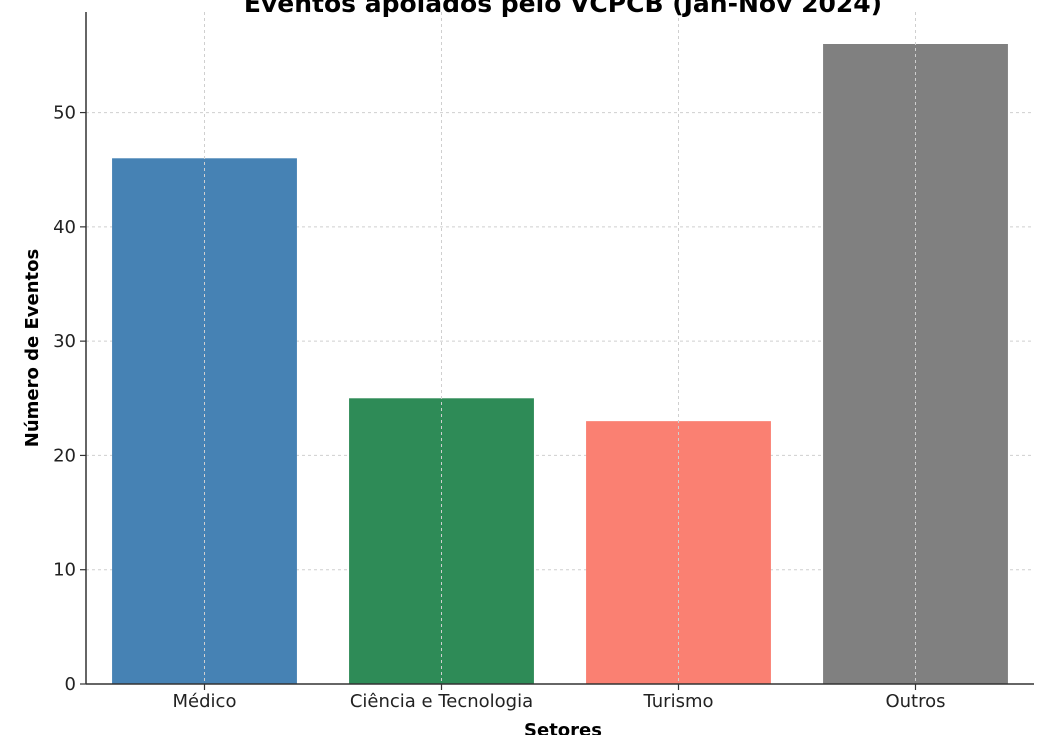  I want to click on y-tick-label: 40, so click(64, 227).